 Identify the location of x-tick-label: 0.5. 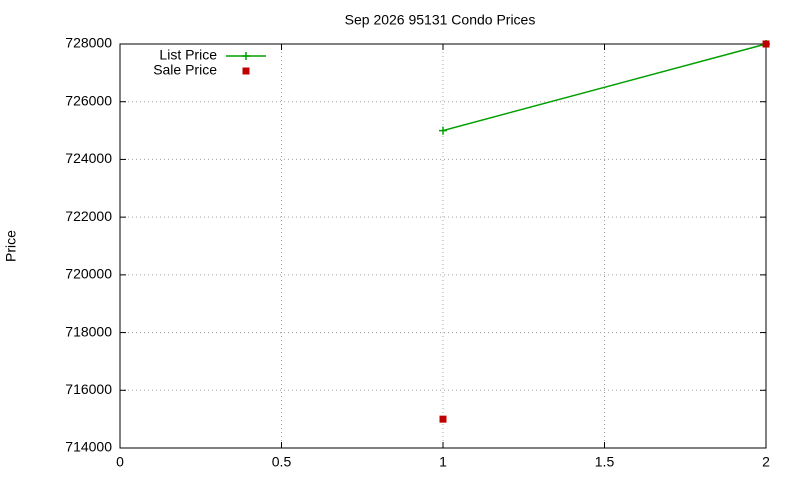
(282, 462).